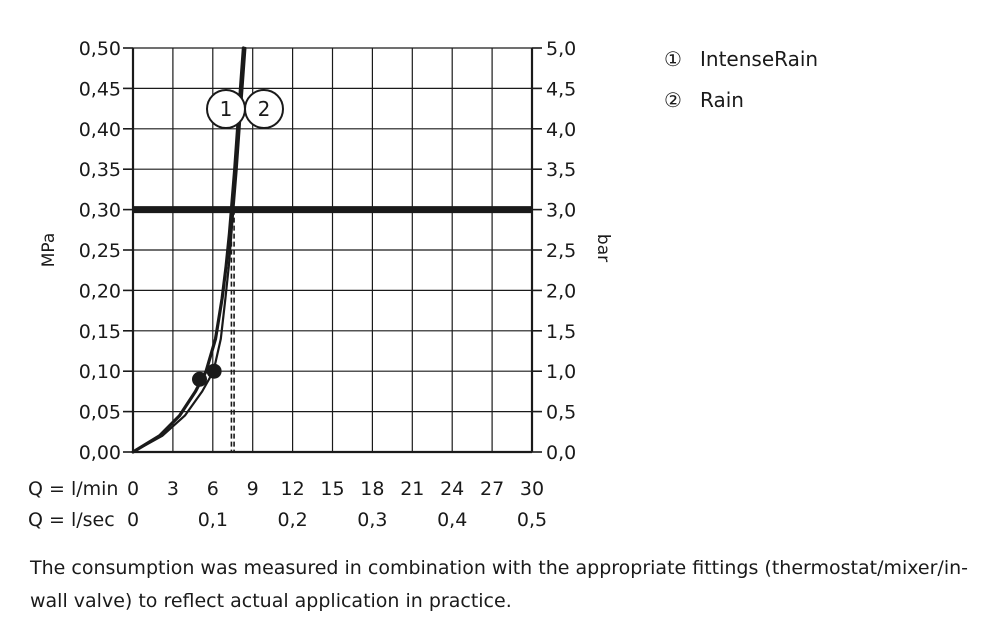  What do you see at coordinates (71, 520) in the screenshot?
I see `x-row2-label: Q = l/sec` at bounding box center [71, 520].